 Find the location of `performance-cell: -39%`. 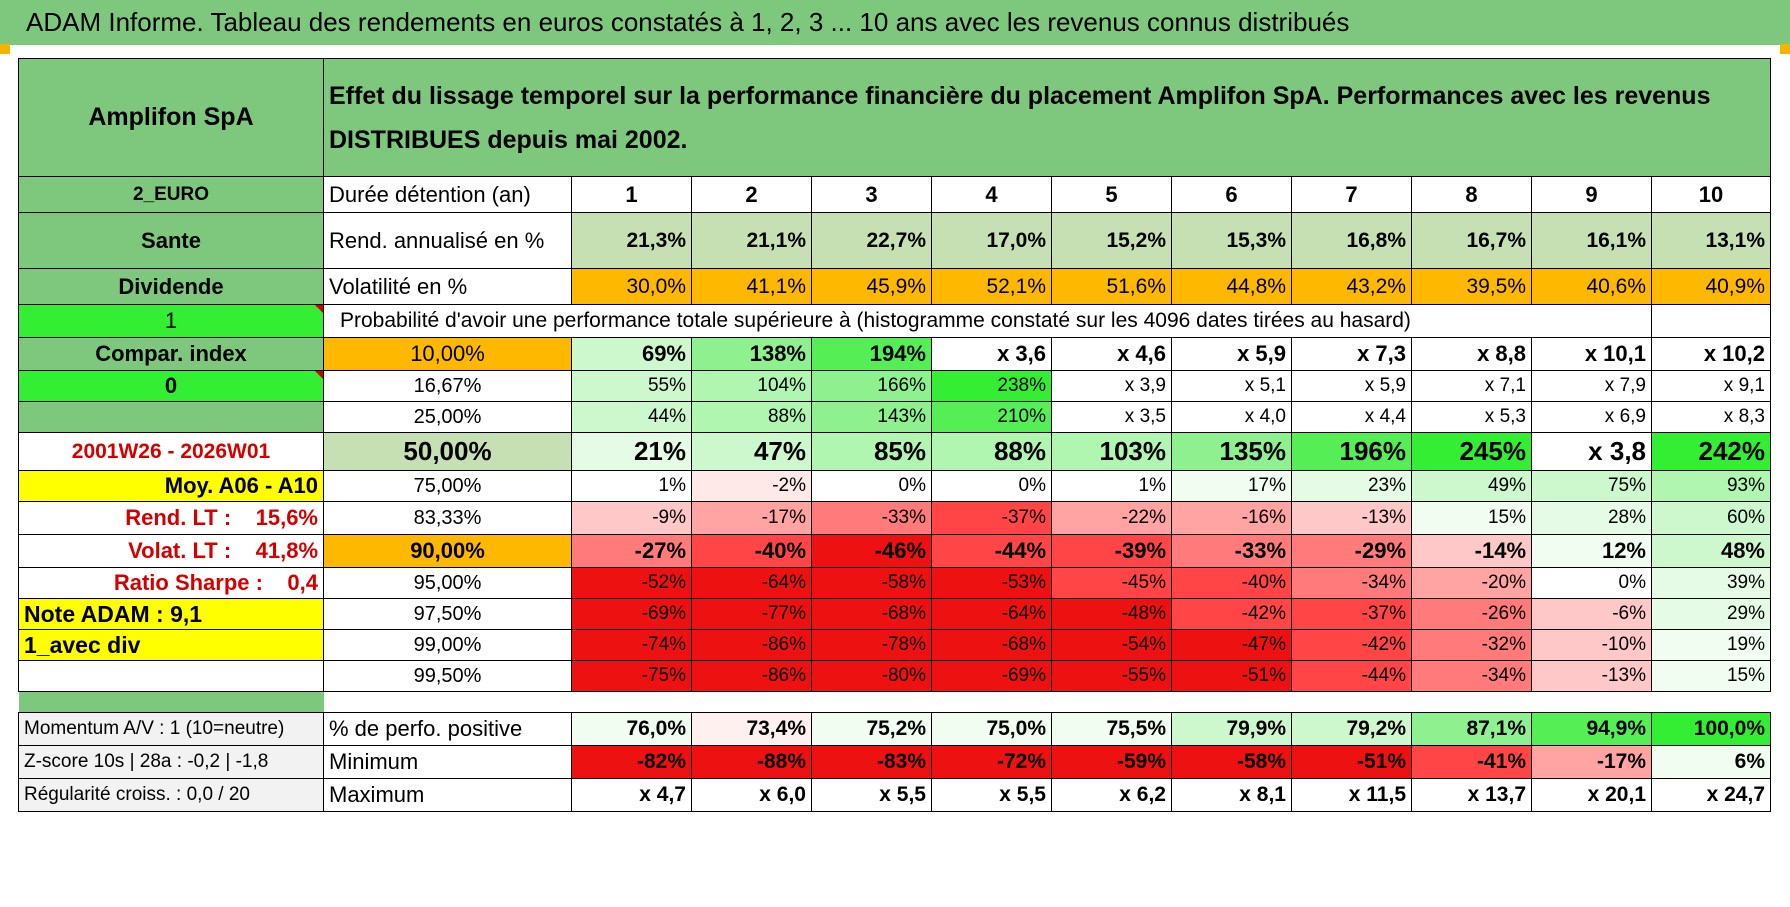

performance-cell: -39% is located at coordinates (1111, 551).